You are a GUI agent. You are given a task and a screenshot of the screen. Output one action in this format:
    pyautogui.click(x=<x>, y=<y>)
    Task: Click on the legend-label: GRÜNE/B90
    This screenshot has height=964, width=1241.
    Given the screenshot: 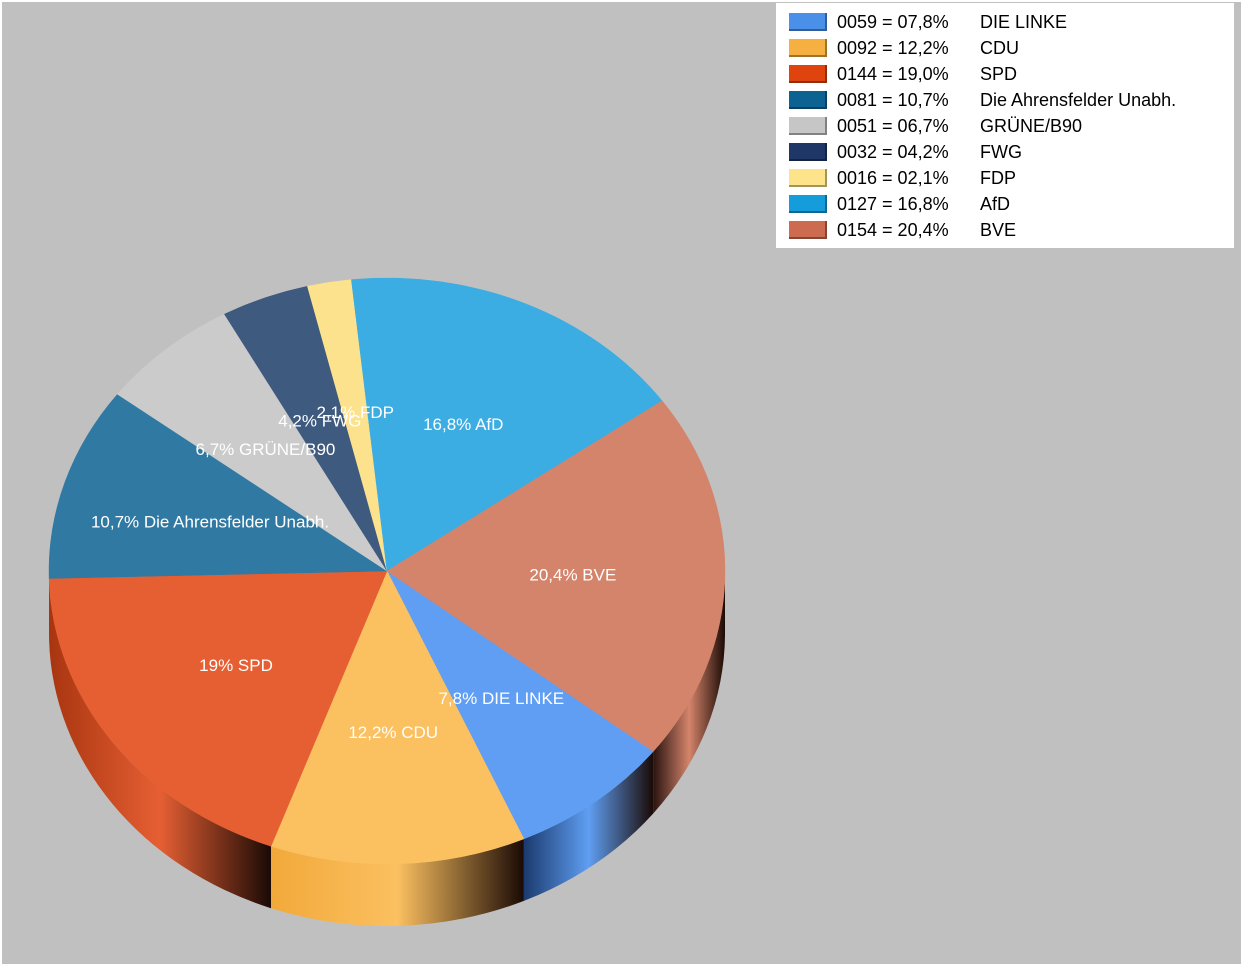 What is the action you would take?
    pyautogui.click(x=1031, y=125)
    